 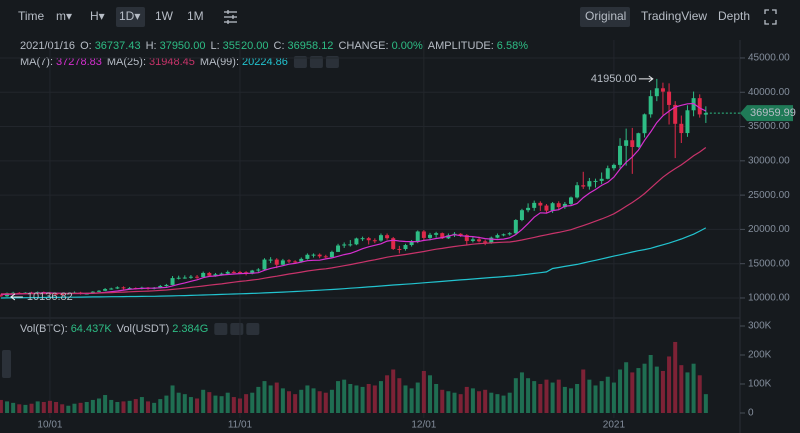 What do you see at coordinates (734, 16) in the screenshot?
I see `view-button: Depth` at bounding box center [734, 16].